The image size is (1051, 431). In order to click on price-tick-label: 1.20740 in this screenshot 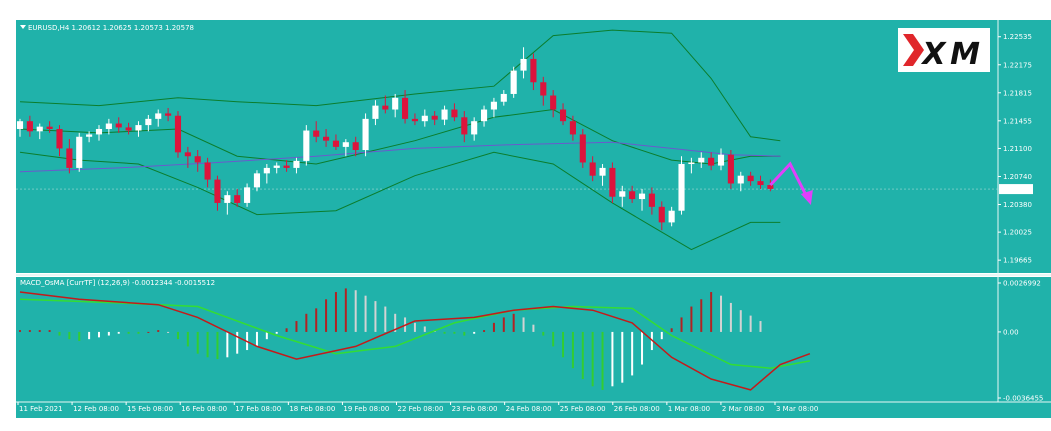, I will do `click(1017, 177)`.